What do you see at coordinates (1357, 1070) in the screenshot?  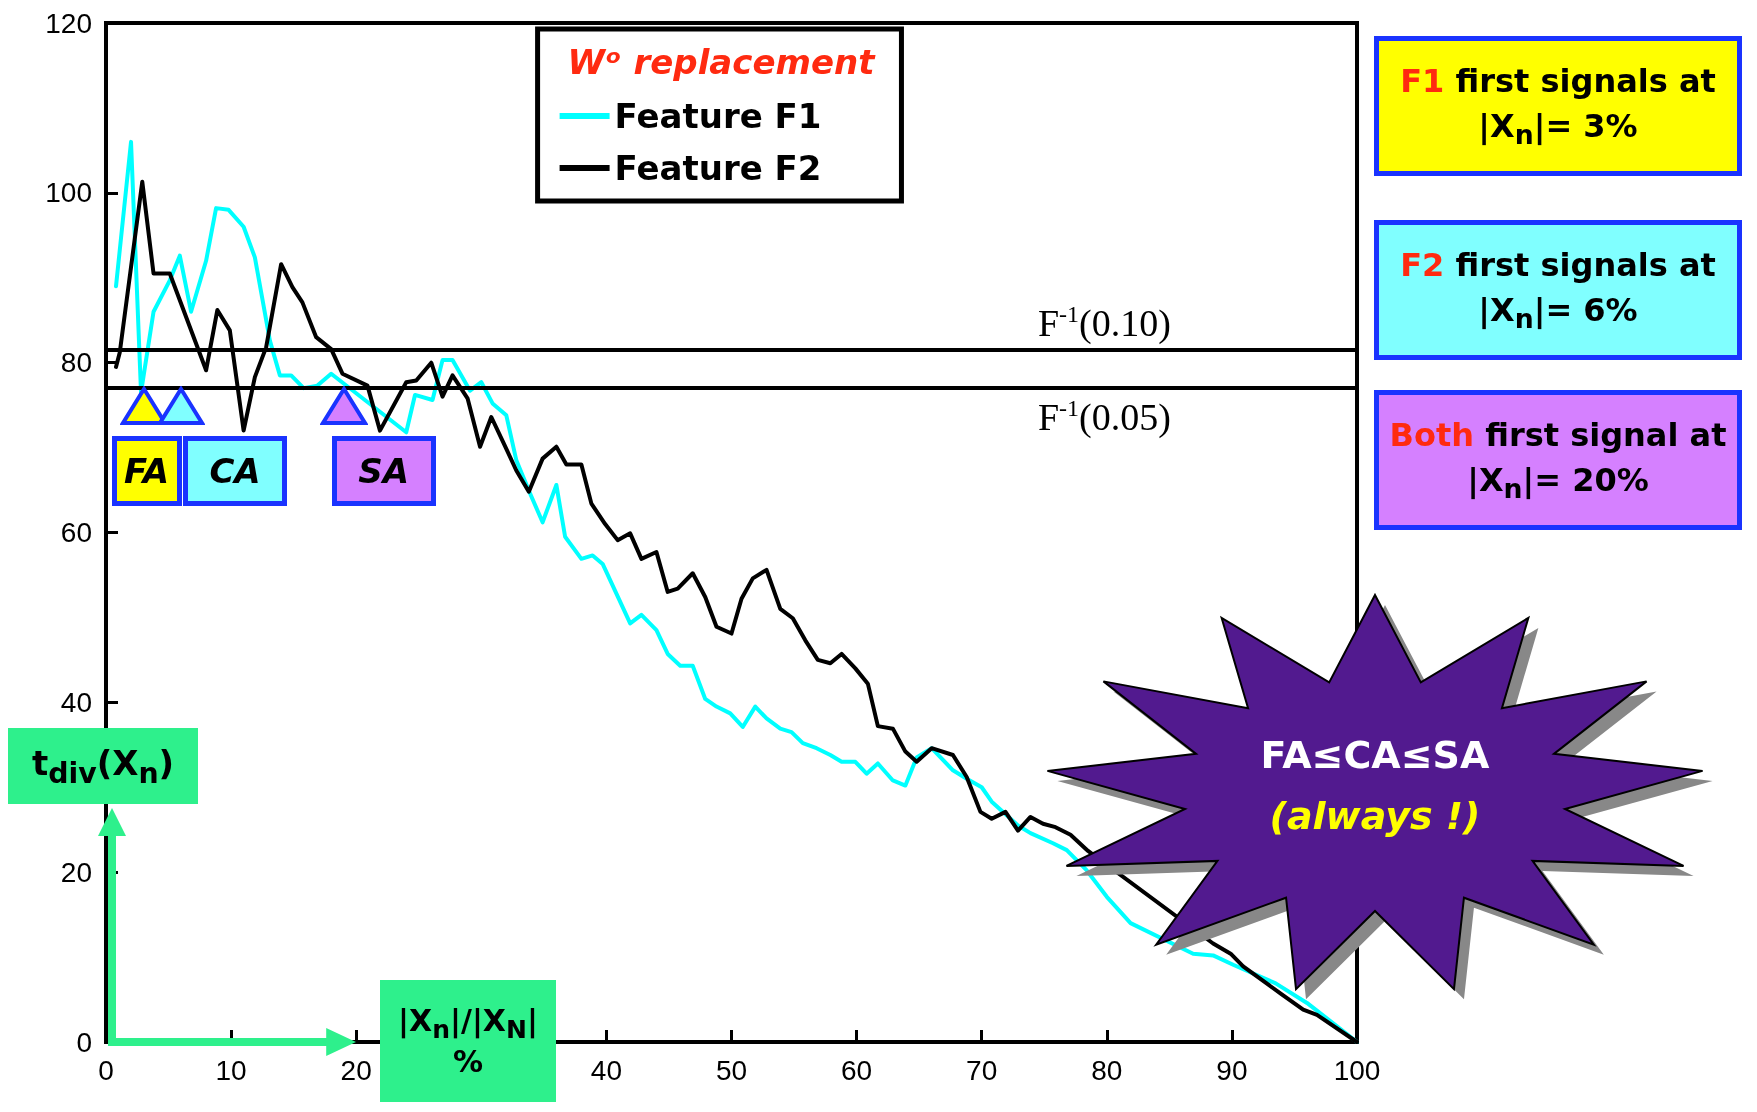 I see `x-tick-label: 100` at bounding box center [1357, 1070].